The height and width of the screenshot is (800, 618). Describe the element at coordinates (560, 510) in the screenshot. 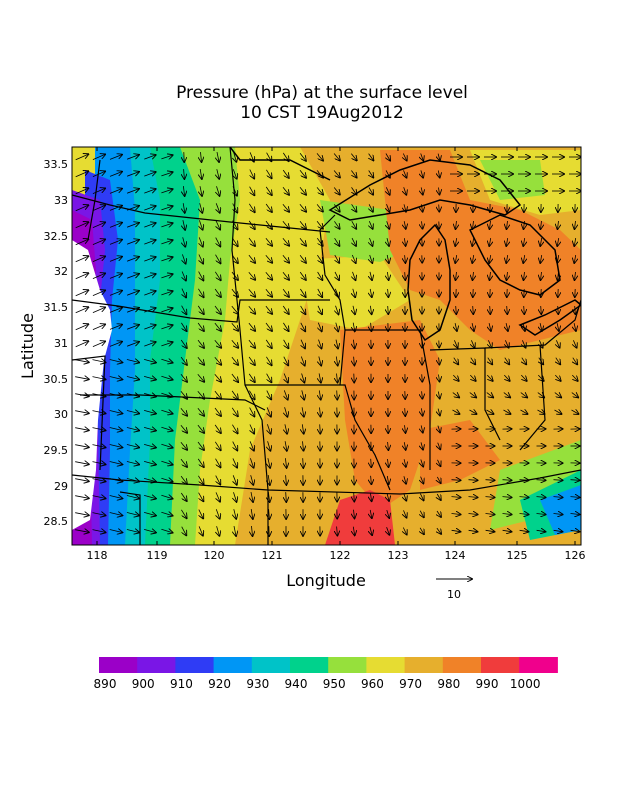

I see `field-skyblue-east` at that location.